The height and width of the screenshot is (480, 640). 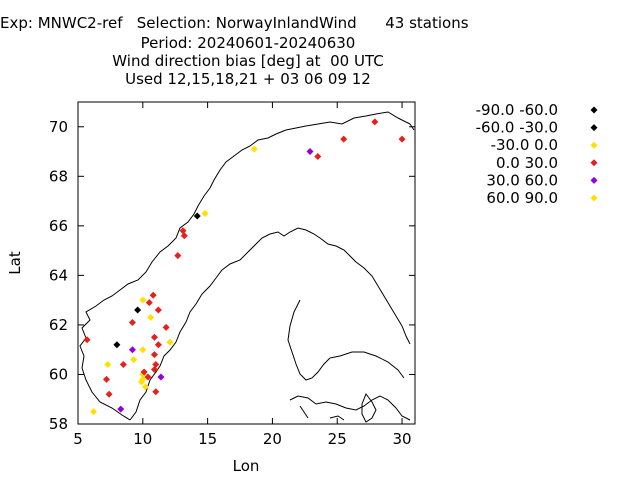 I want to click on x-tick-label: 5, so click(x=78, y=439).